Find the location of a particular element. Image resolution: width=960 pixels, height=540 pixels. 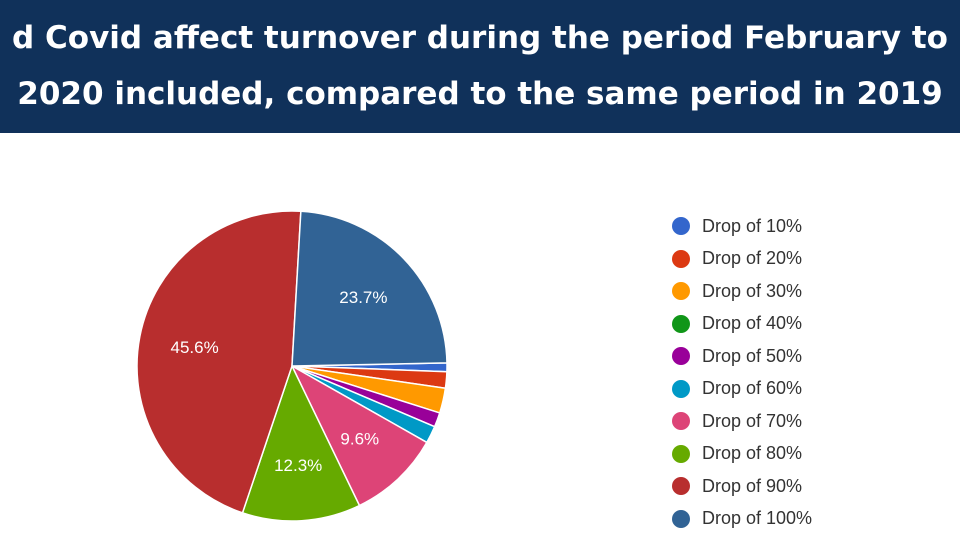

legend-label: Drop of 50% is located at coordinates (752, 355).